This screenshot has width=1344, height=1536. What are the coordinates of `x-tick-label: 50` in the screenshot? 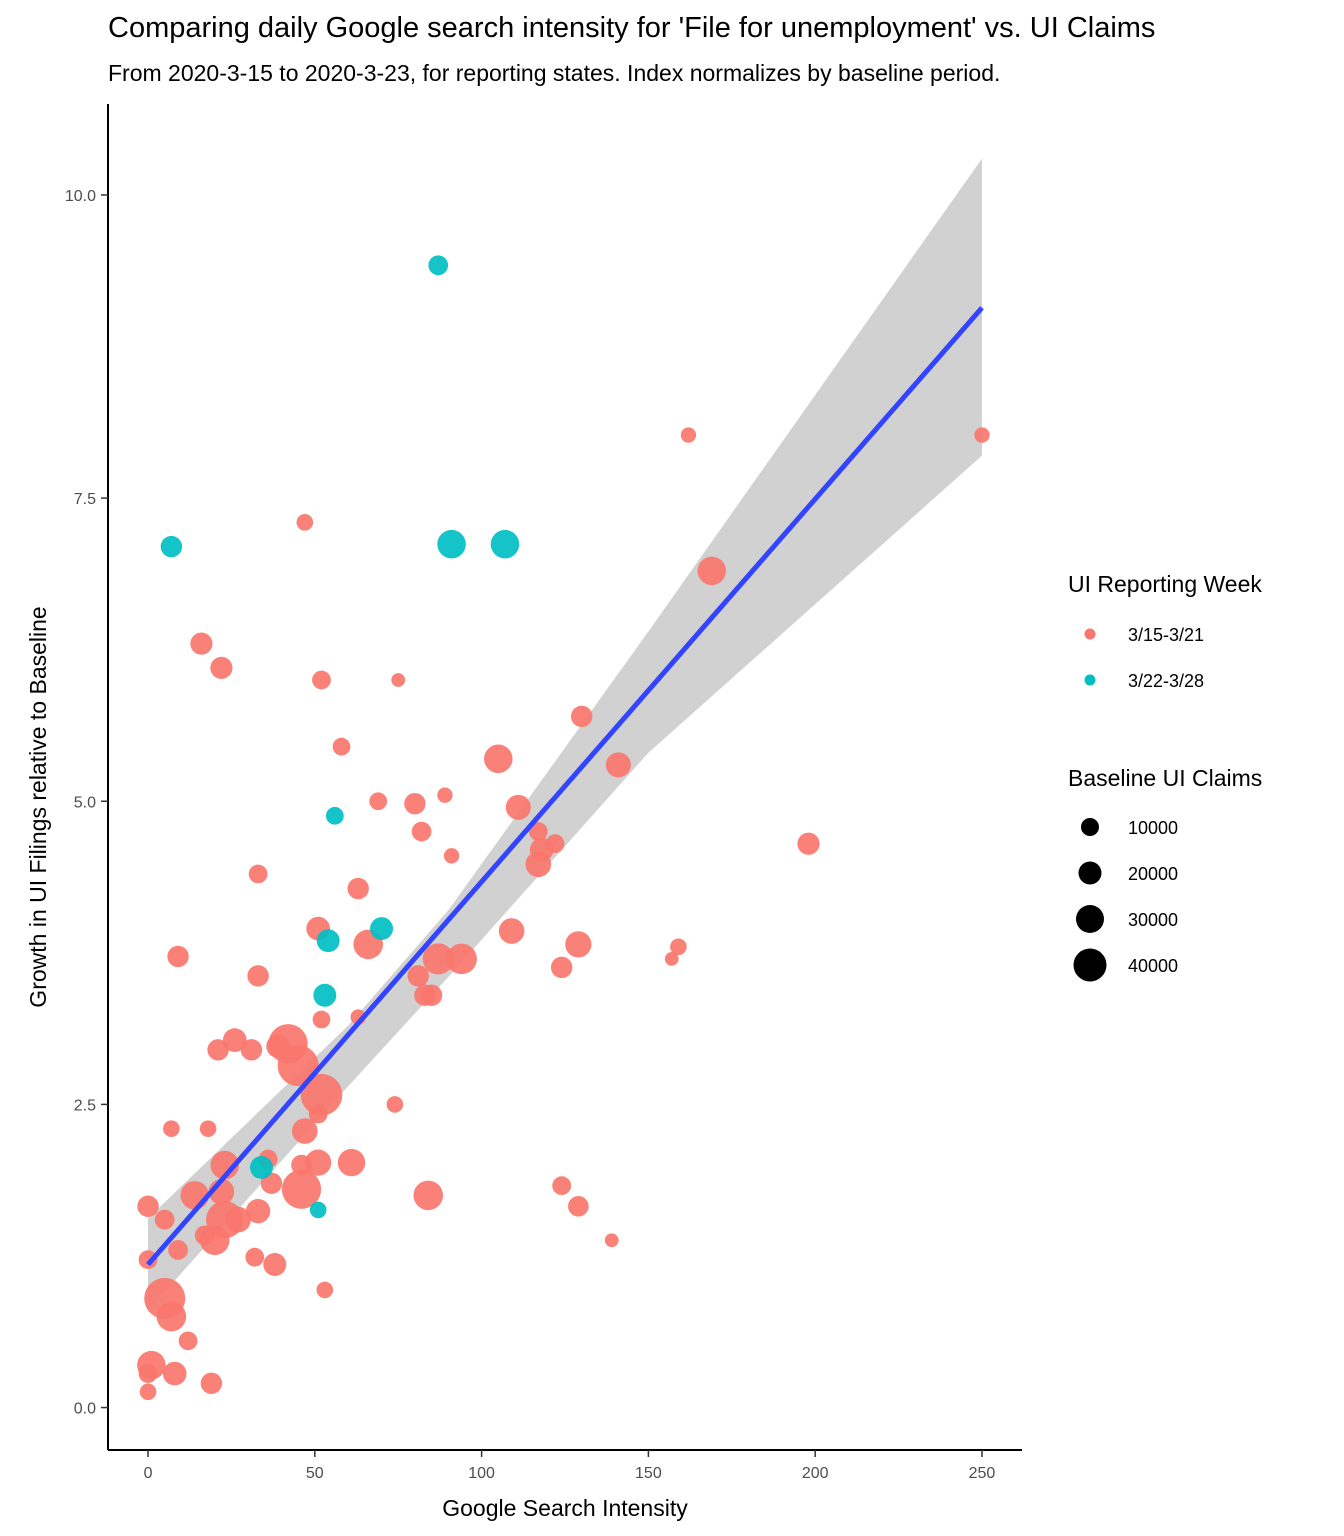 It's located at (315, 1473).